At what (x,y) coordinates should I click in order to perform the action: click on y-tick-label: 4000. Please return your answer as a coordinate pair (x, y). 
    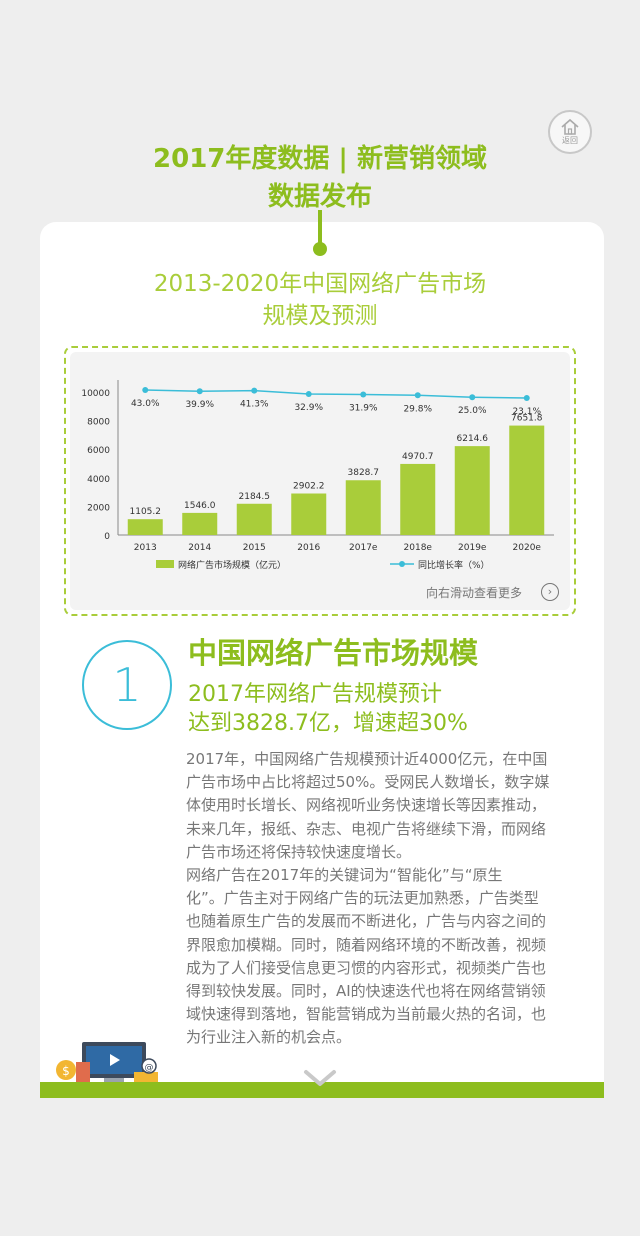
    Looking at the image, I should click on (98, 480).